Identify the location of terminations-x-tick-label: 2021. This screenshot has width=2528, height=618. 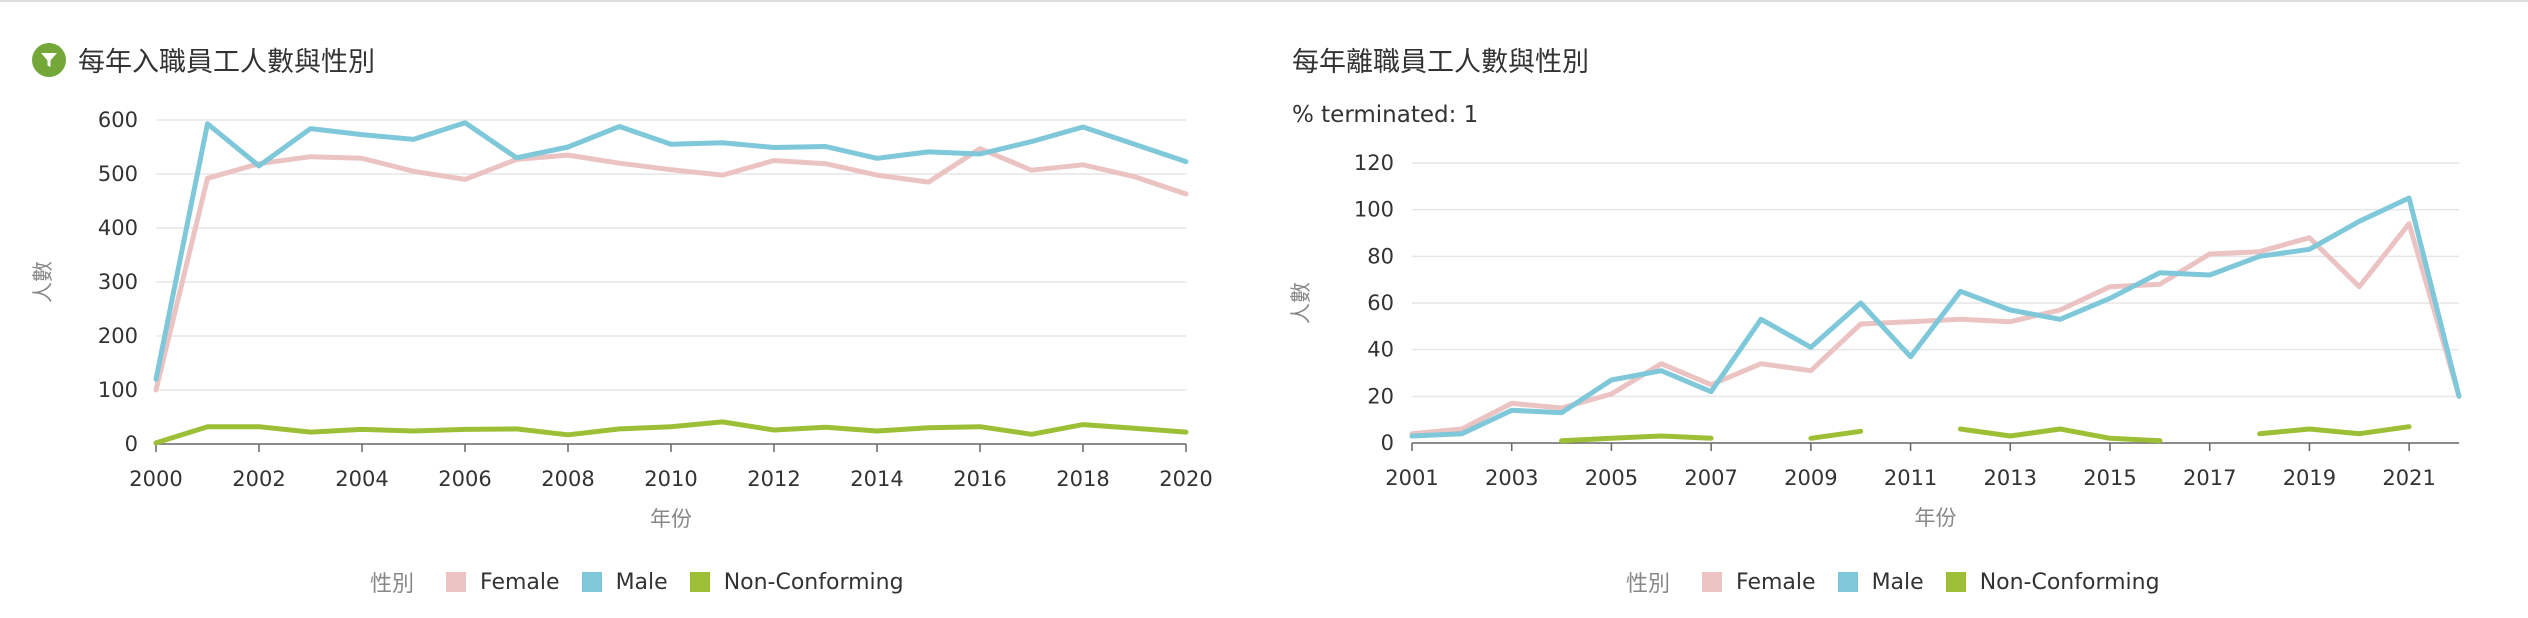
(2408, 478).